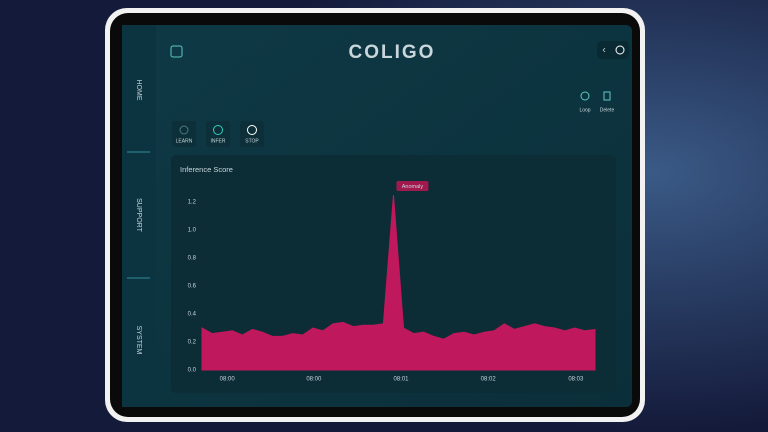 This screenshot has width=768, height=432. I want to click on y-tick-label: 1.0, so click(192, 231).